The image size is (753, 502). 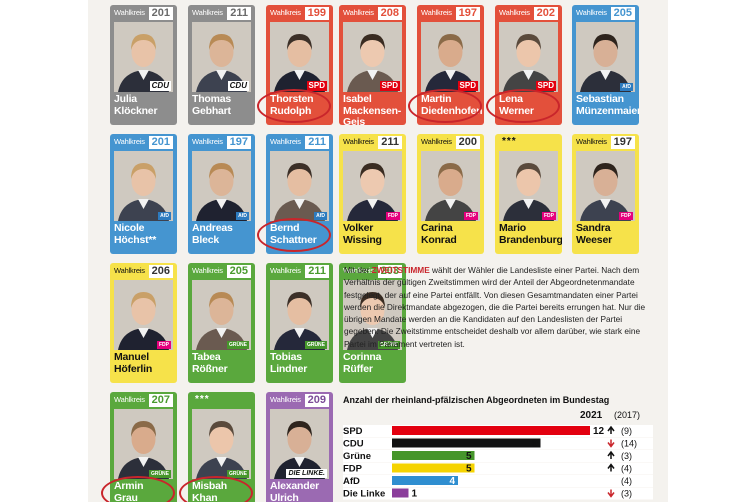 I want to click on candidate-name-line: Brandenburg, so click(x=530, y=239).